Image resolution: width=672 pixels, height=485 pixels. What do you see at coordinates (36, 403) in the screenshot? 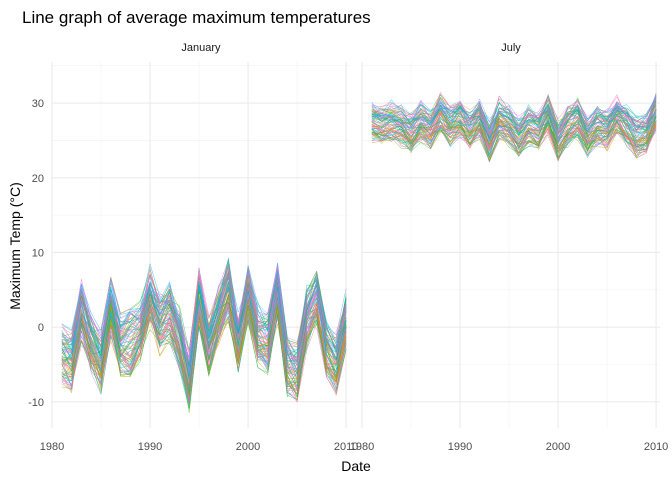
I see `y-tick-label: -10` at bounding box center [36, 403].